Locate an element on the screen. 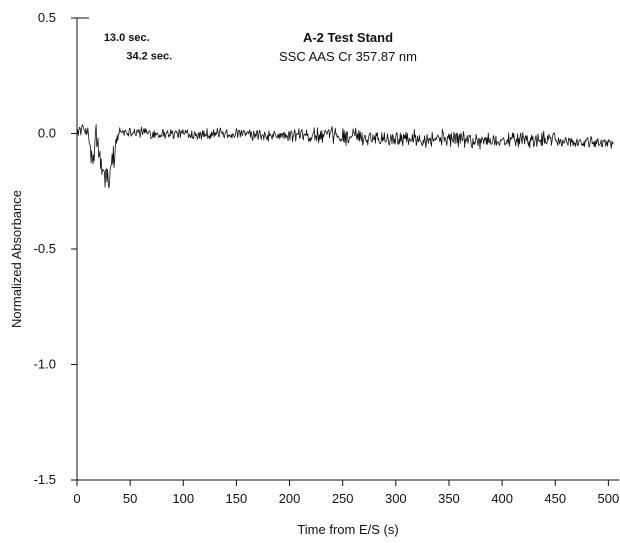 The height and width of the screenshot is (543, 620). x-tick-label: 100 is located at coordinates (183, 498).